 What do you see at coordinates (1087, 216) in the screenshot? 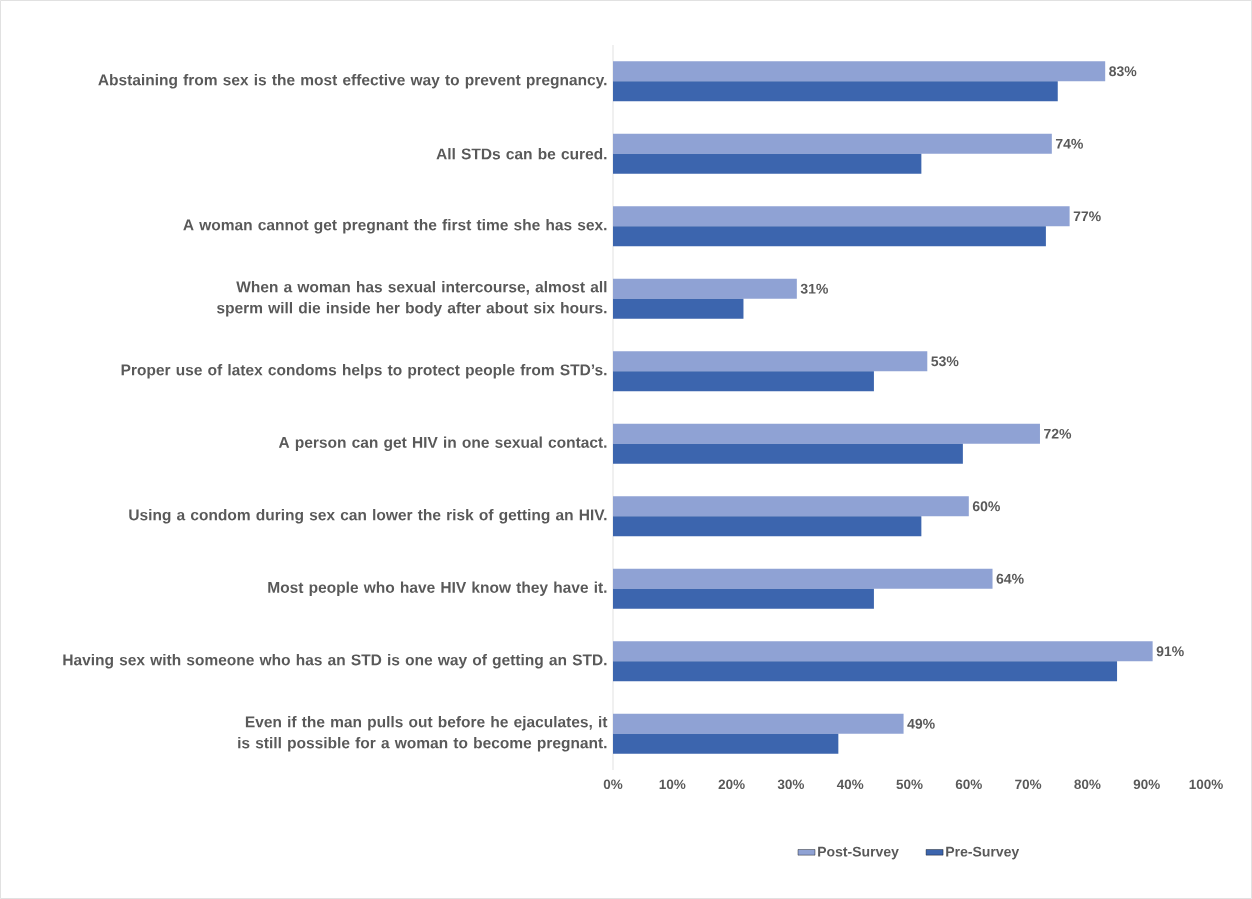
I see `data-label: 77%` at bounding box center [1087, 216].